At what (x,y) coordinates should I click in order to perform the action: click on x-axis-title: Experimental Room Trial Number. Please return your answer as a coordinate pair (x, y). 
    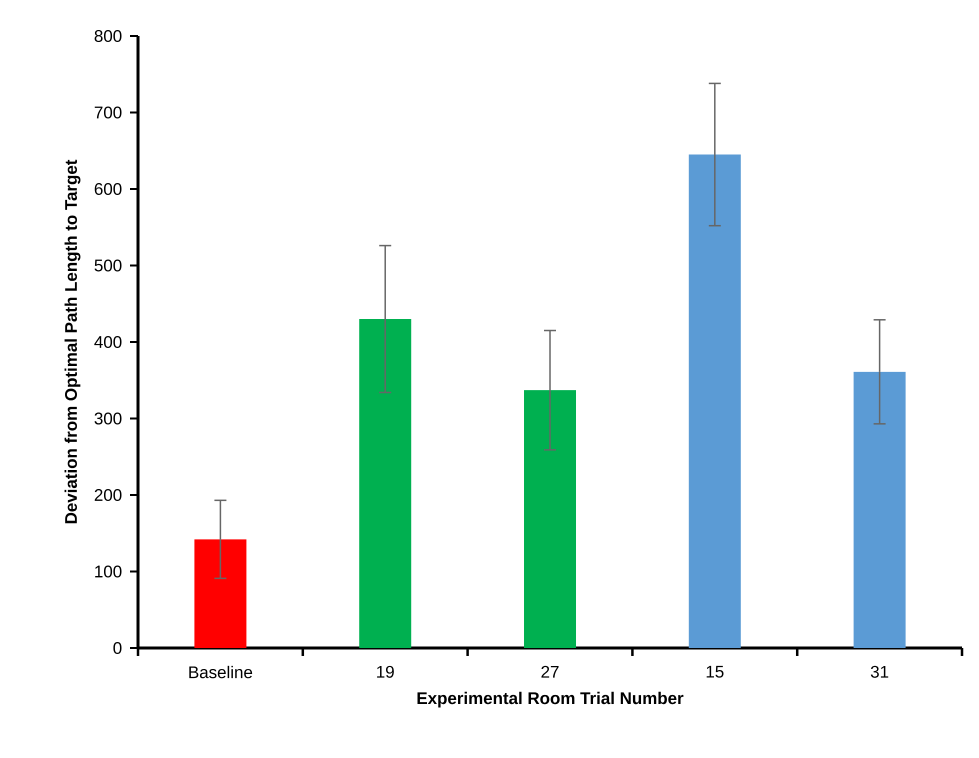
    Looking at the image, I should click on (551, 700).